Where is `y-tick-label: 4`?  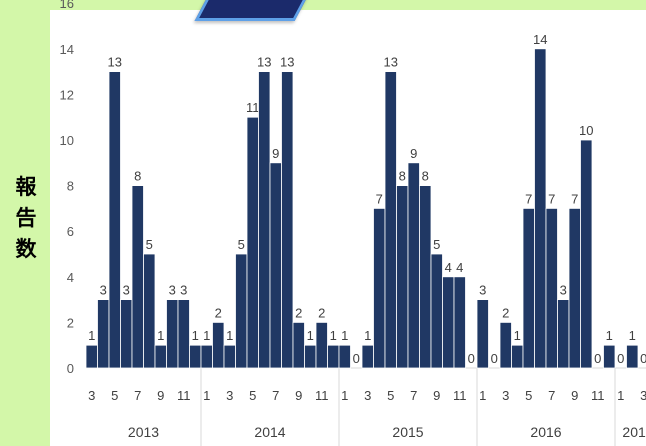 y-tick-label: 4 is located at coordinates (70, 277).